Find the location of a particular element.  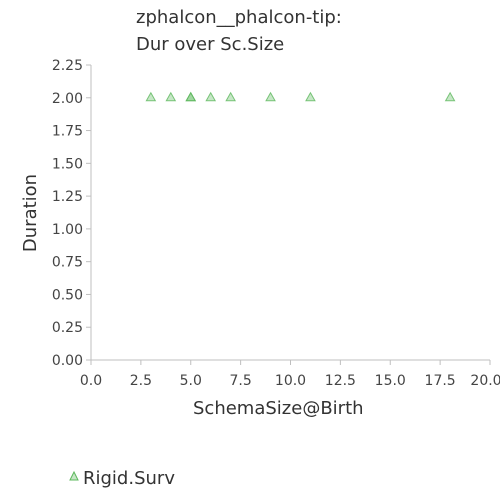

chart-title-line-1: zphalcon__phalcon-tip: is located at coordinates (239, 17).